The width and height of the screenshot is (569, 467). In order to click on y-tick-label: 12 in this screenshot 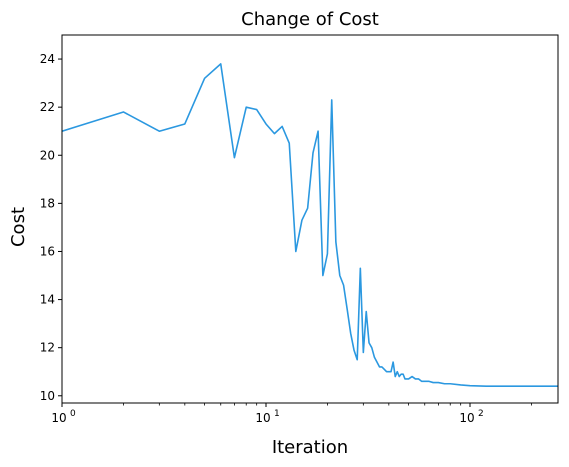, I will do `click(47, 348)`.